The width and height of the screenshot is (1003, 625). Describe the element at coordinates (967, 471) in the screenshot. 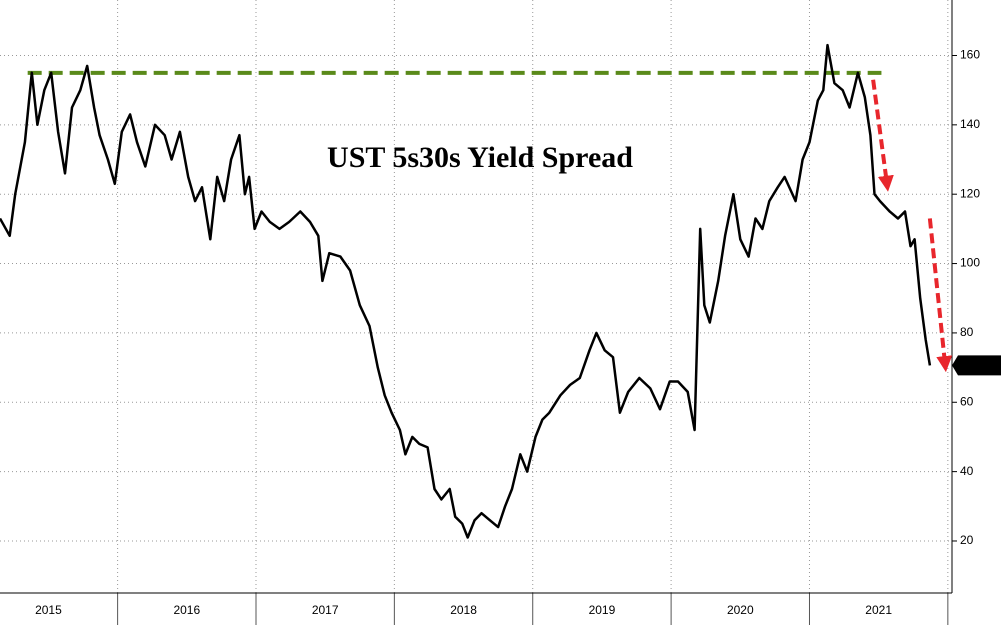

I see `y-tick-label: 40` at that location.